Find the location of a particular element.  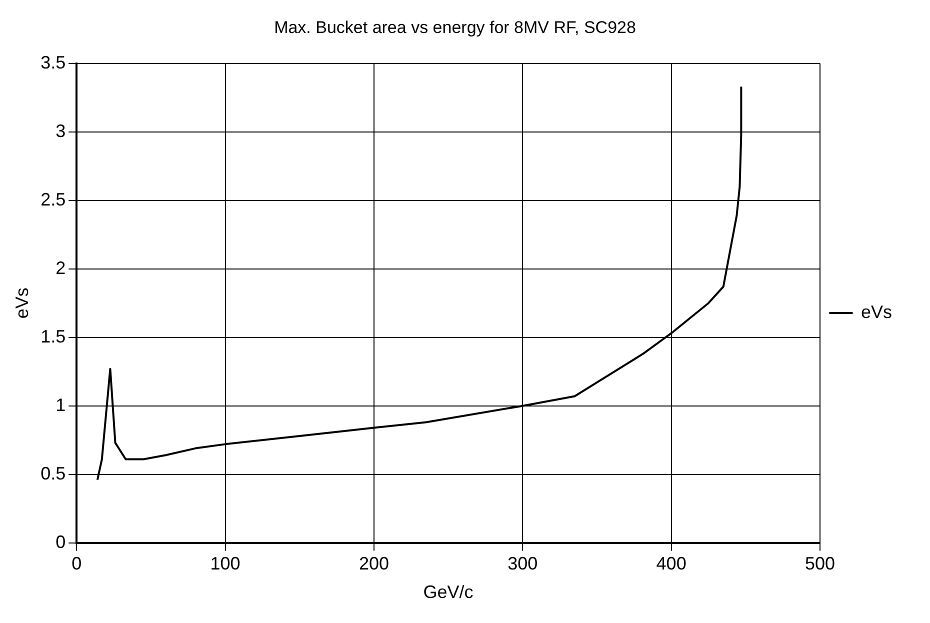

y-tick-label: 0 is located at coordinates (61, 542).